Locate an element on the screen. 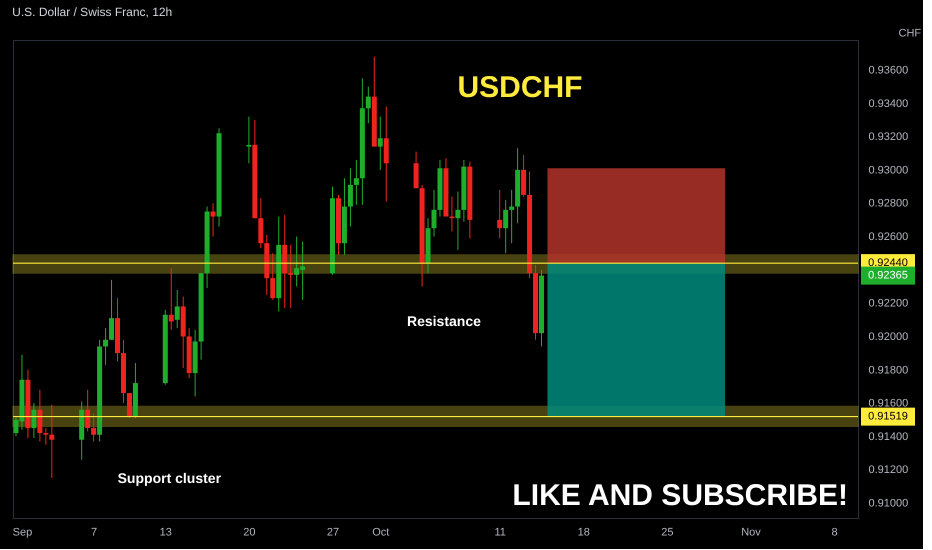  y-tick-label: 0.91000 is located at coordinates (888, 504).